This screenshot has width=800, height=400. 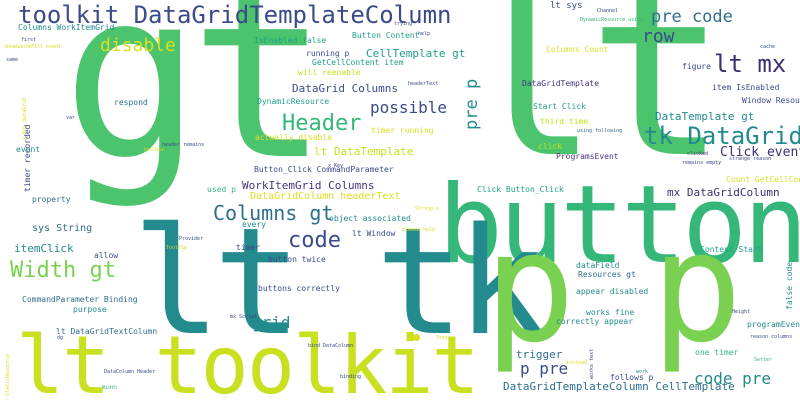 What do you see at coordinates (746, 87) in the screenshot?
I see `cloud-word: item IsEnabled` at bounding box center [746, 87].